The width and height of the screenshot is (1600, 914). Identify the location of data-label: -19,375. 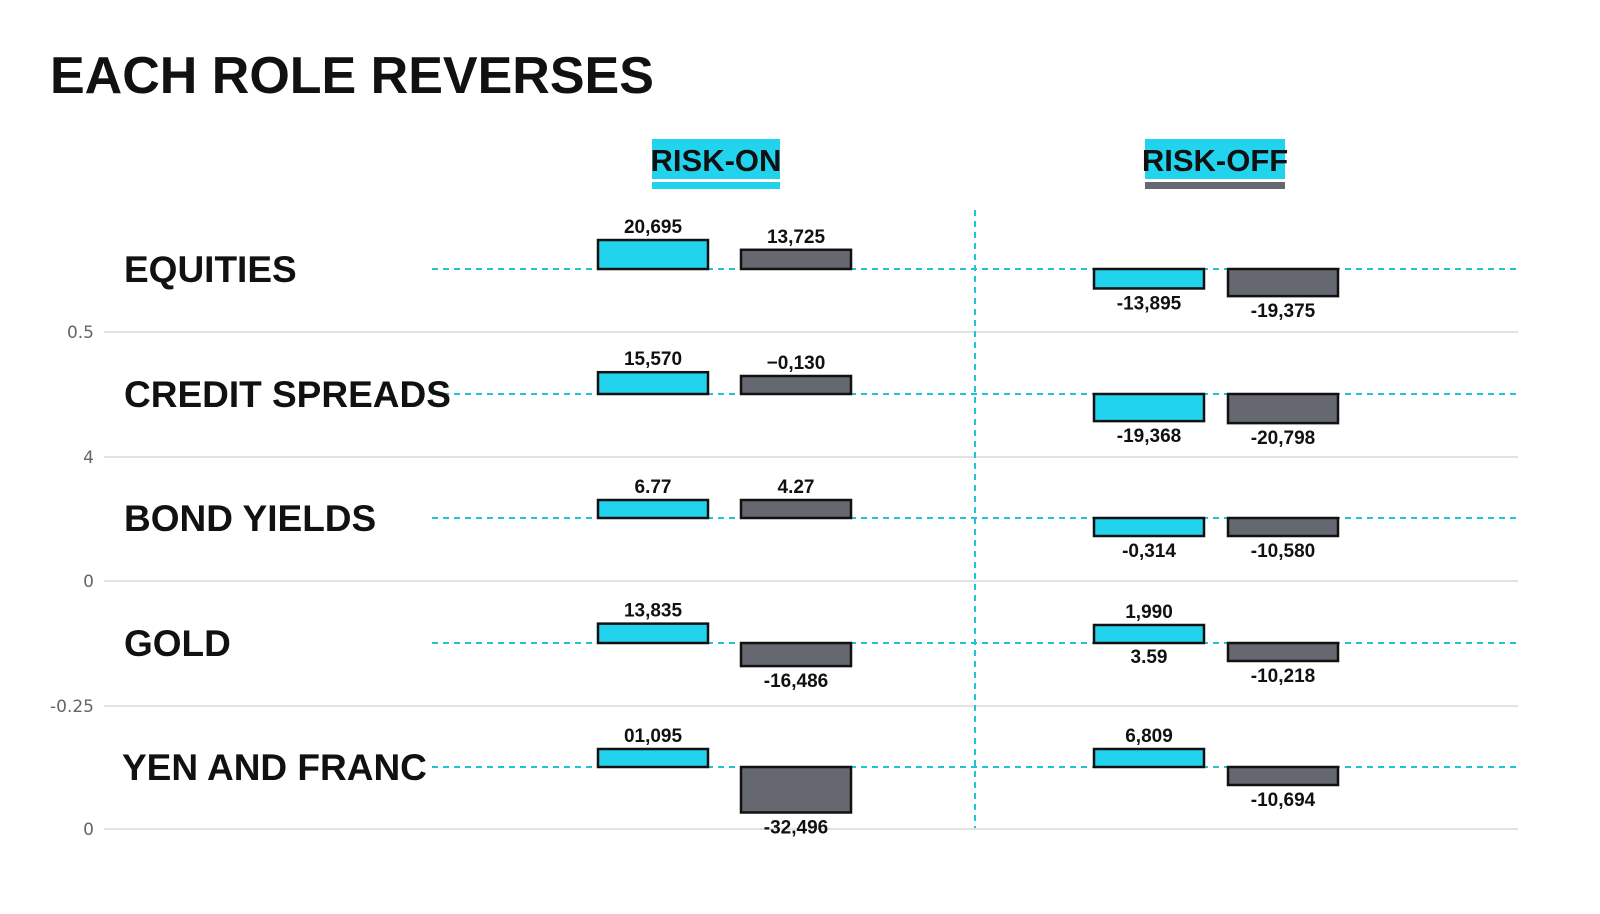
(1283, 311).